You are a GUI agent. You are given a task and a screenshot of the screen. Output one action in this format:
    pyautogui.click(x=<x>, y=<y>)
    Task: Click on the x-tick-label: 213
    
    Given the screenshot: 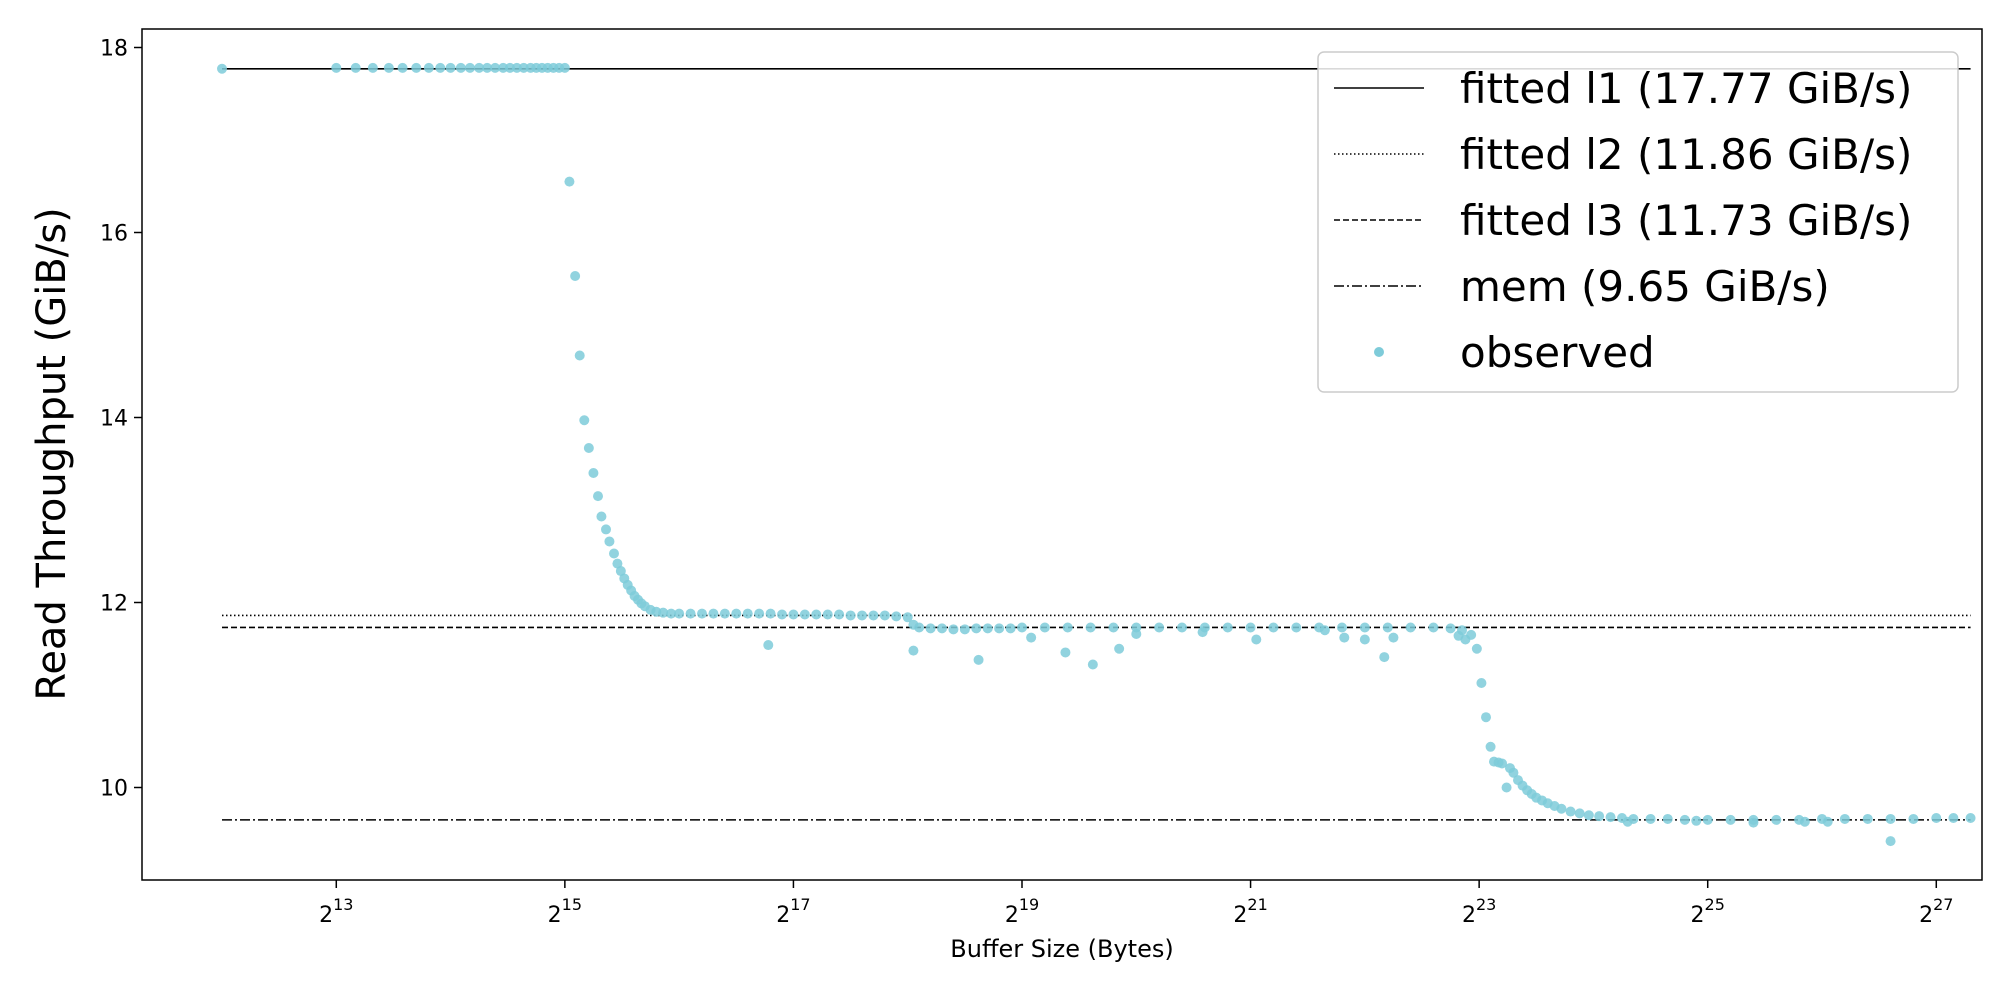 What is the action you would take?
    pyautogui.click(x=336, y=911)
    